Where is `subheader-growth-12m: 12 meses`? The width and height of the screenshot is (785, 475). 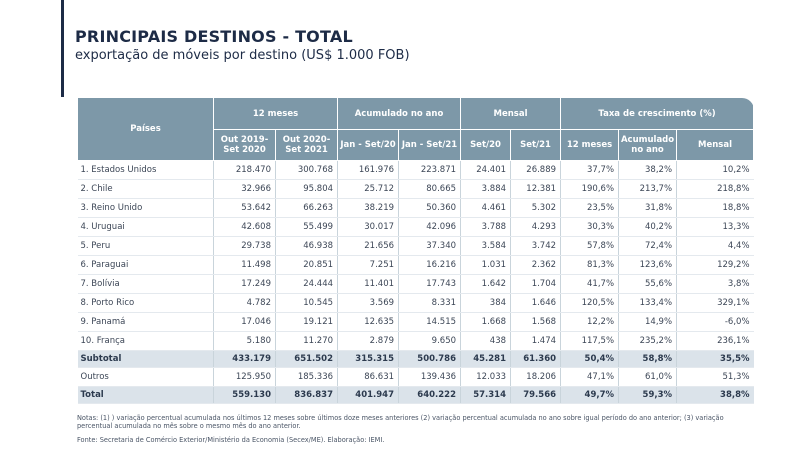
subheader-growth-12m: 12 meses is located at coordinates (590, 145).